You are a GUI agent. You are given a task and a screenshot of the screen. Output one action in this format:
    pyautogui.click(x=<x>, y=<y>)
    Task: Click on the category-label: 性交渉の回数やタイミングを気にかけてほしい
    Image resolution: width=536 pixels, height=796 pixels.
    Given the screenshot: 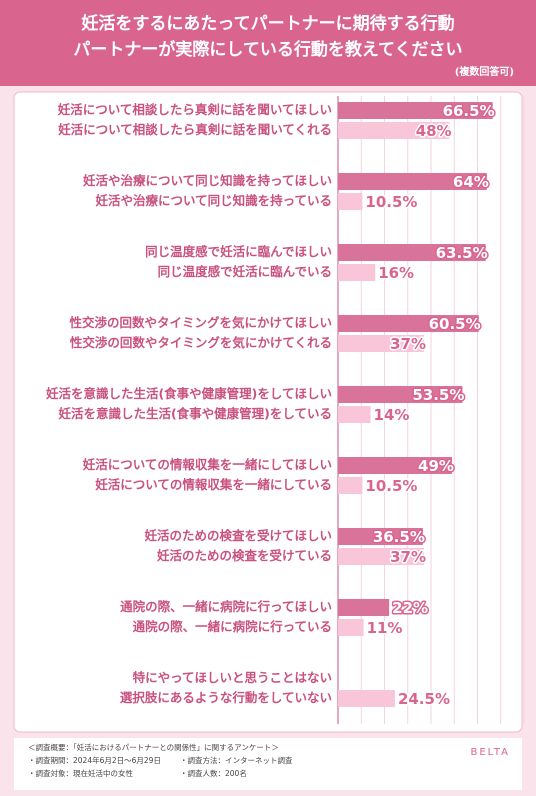 What is the action you would take?
    pyautogui.click(x=200, y=322)
    